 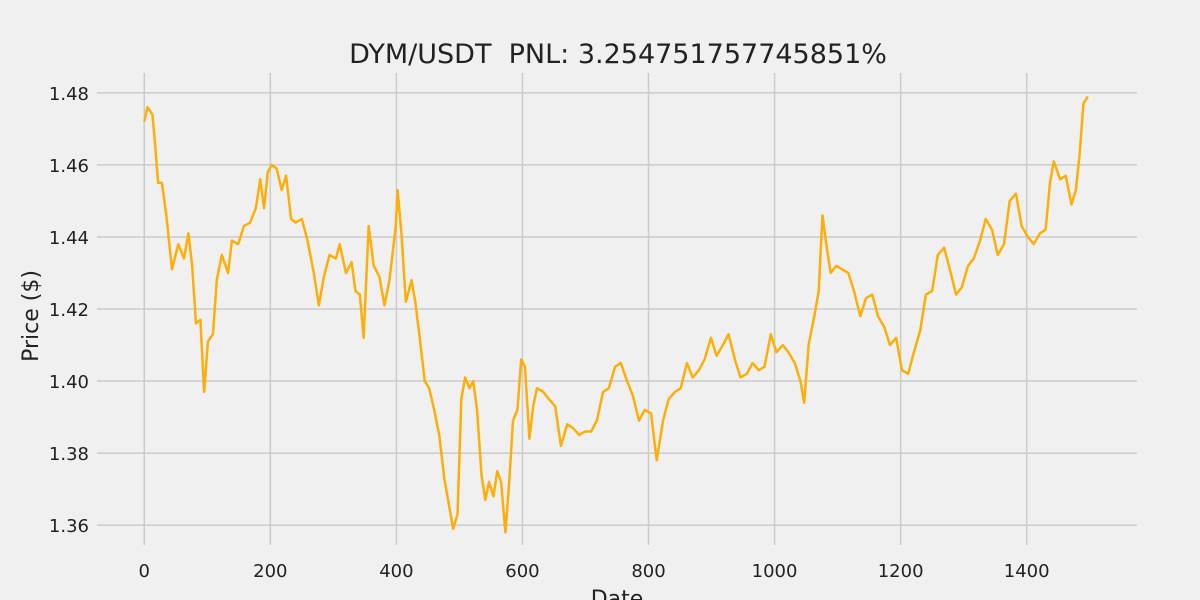 I want to click on x-tick-label: 400, so click(x=396, y=571).